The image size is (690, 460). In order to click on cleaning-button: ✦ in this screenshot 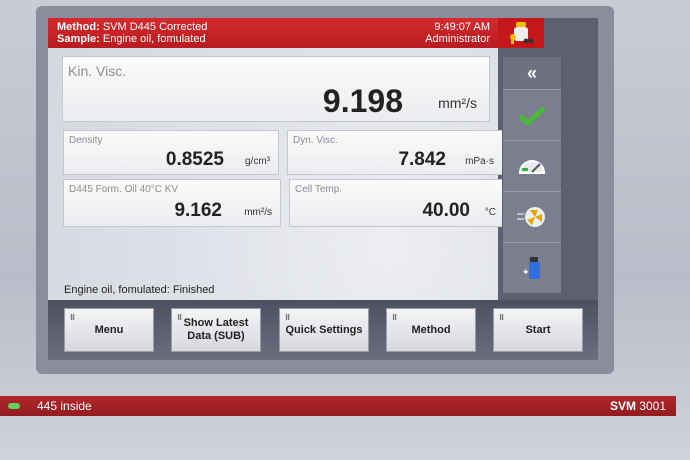, I will do `click(532, 267)`.